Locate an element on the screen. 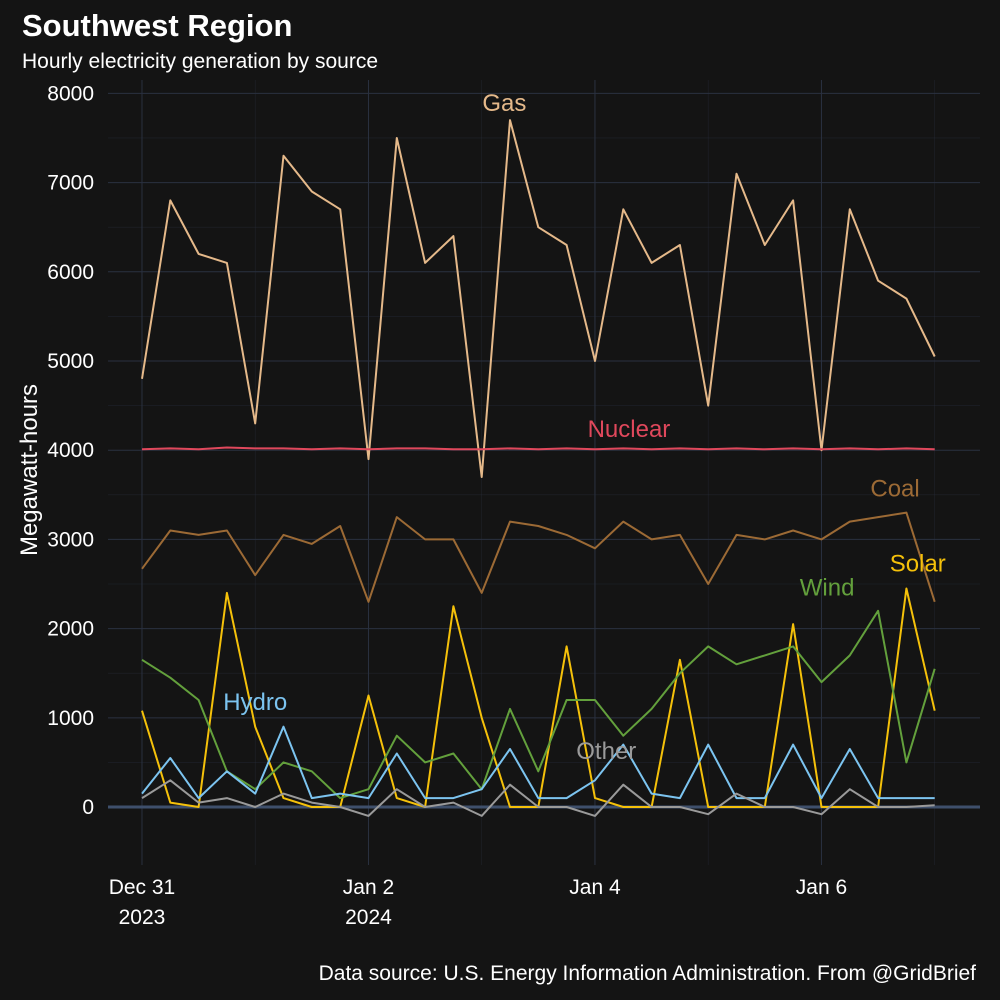 This screenshot has height=1000, width=1000. y-tick-label: 5000 is located at coordinates (70, 361).